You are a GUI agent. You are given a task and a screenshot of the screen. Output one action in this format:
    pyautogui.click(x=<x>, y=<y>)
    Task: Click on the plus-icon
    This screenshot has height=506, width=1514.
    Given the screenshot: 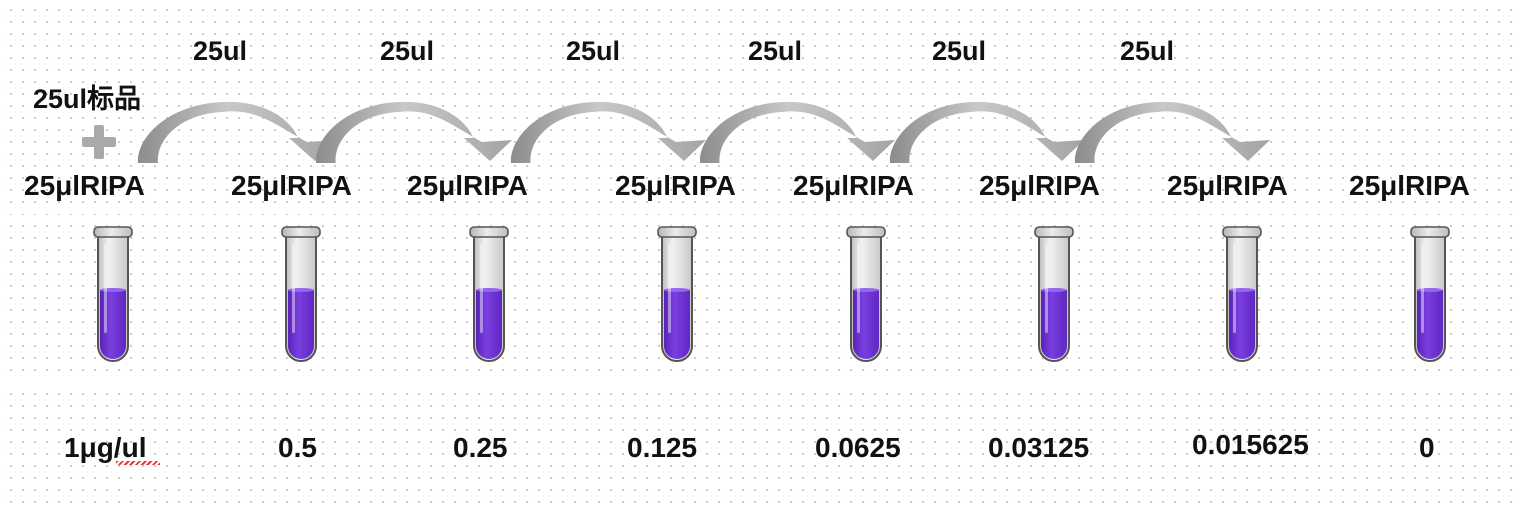 What is the action you would take?
    pyautogui.click(x=99, y=142)
    